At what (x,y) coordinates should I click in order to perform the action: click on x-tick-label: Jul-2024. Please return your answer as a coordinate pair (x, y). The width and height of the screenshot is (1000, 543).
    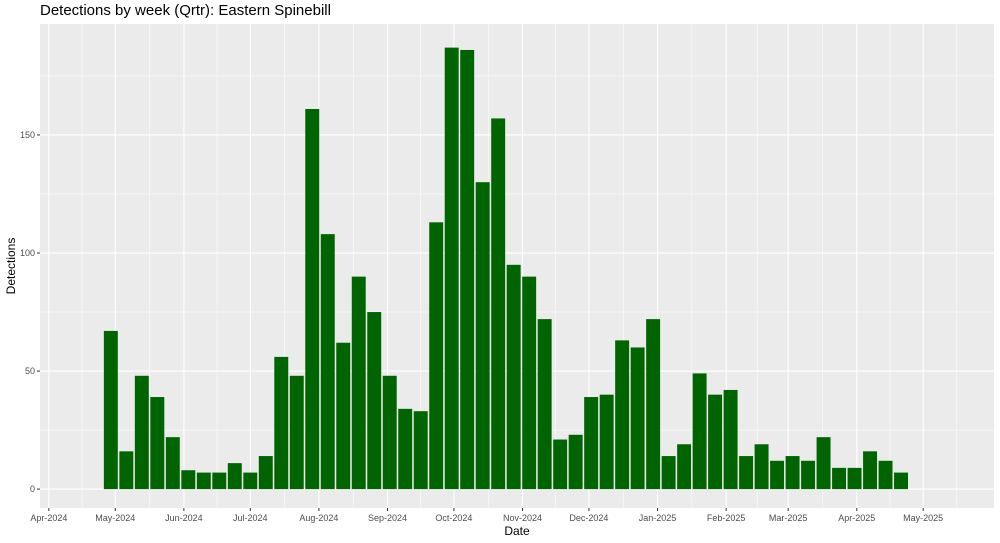
    Looking at the image, I should click on (250, 518).